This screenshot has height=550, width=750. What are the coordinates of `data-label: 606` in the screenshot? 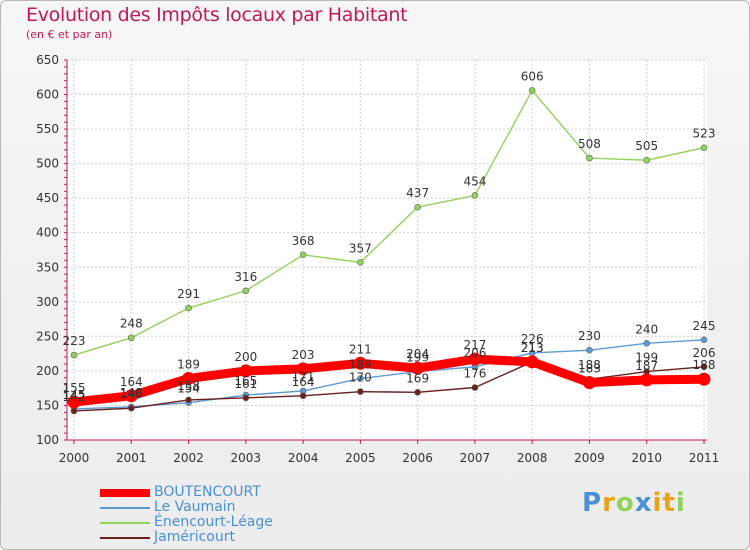 It's located at (532, 76).